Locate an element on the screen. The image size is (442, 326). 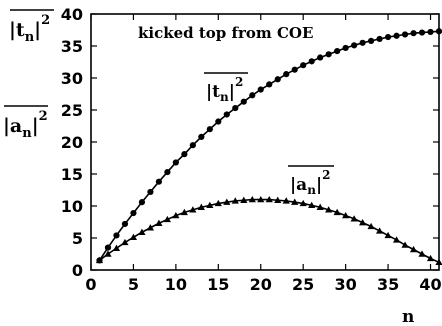
series-label-a: |an|2 is located at coordinates (311, 181).